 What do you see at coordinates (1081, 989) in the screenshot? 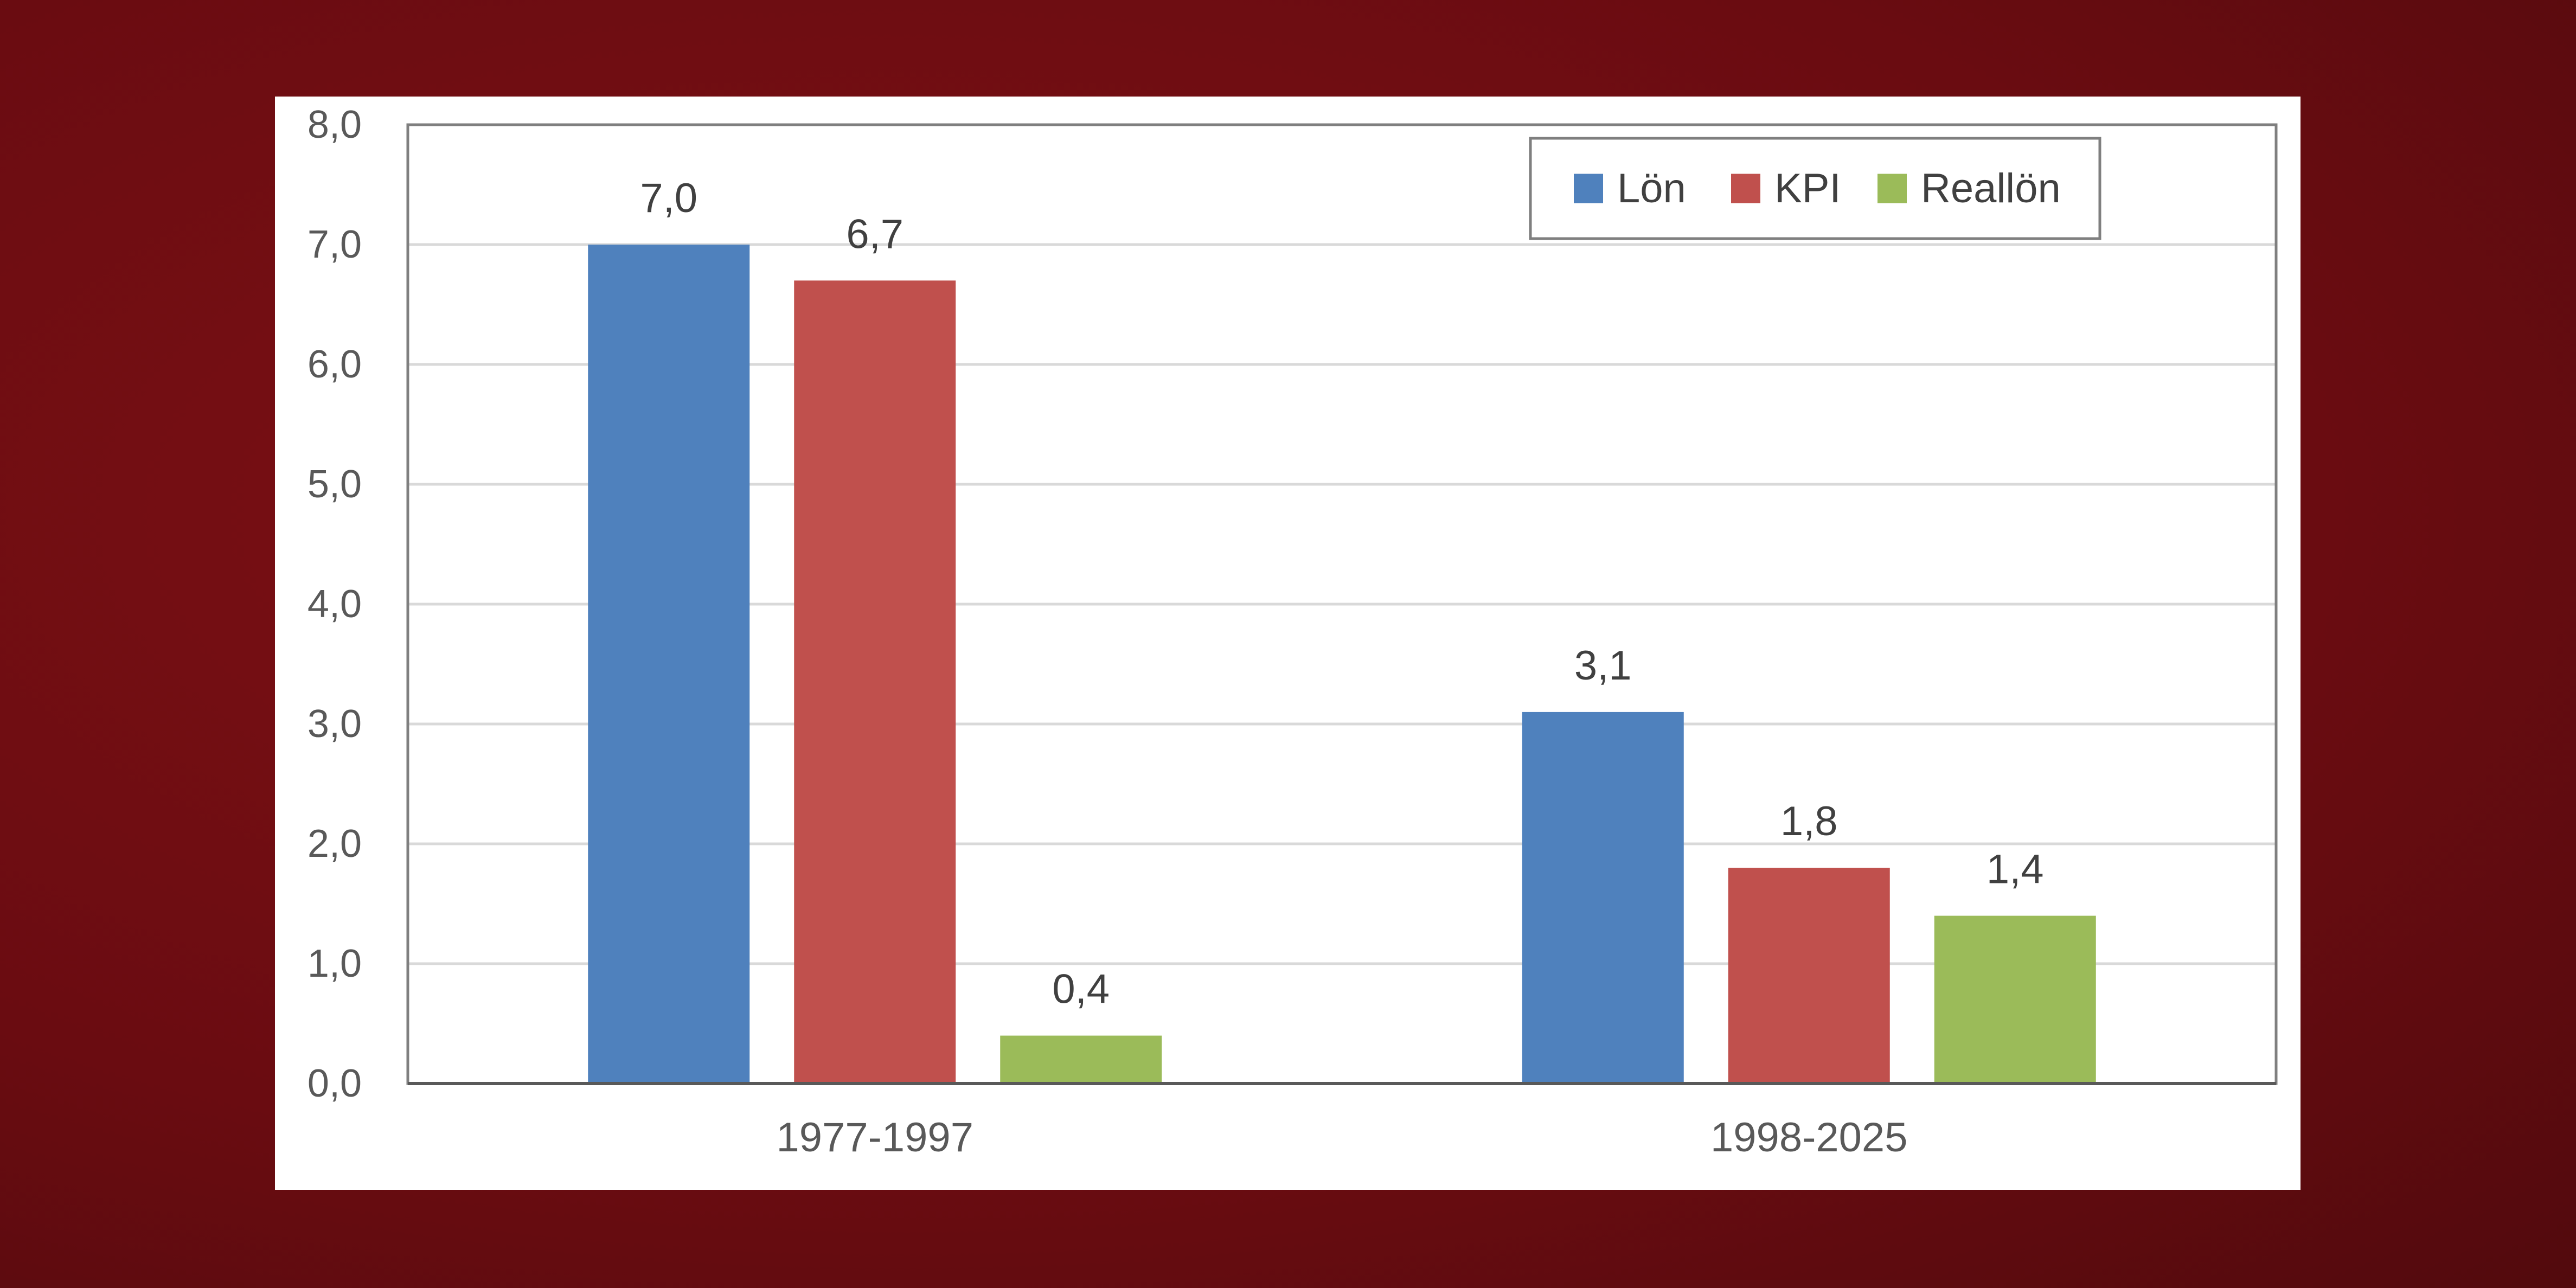
I see `data-label: 0,4` at bounding box center [1081, 989].